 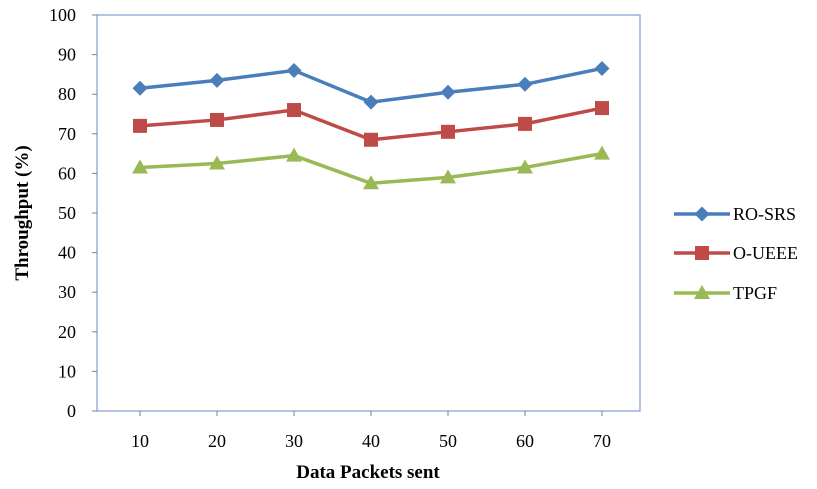 I want to click on x-axis-title: Data Packets sent, so click(x=368, y=472).